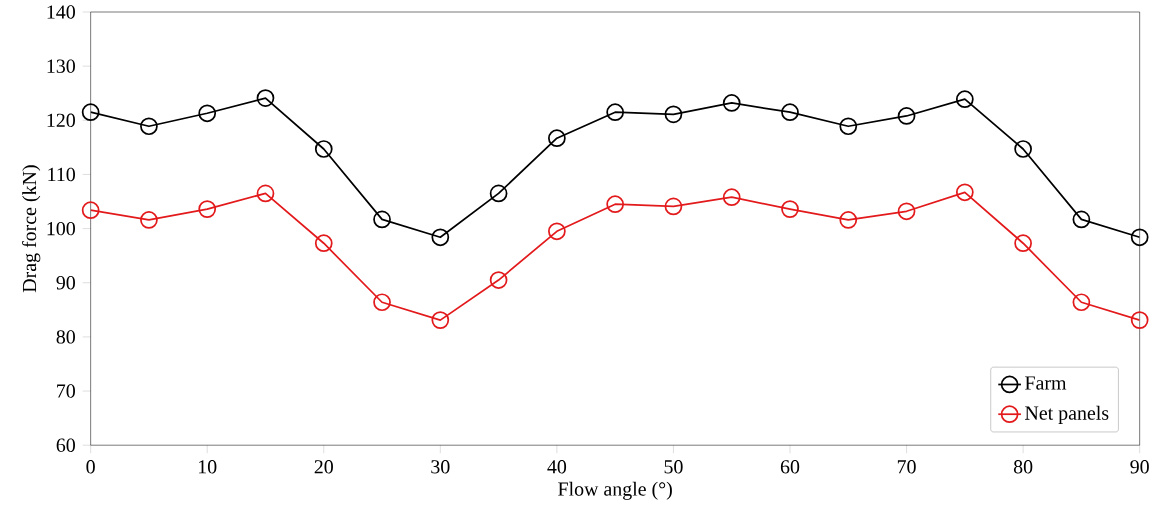 This screenshot has width=1153, height=524. I want to click on y-tick-label: 110, so click(61, 174).